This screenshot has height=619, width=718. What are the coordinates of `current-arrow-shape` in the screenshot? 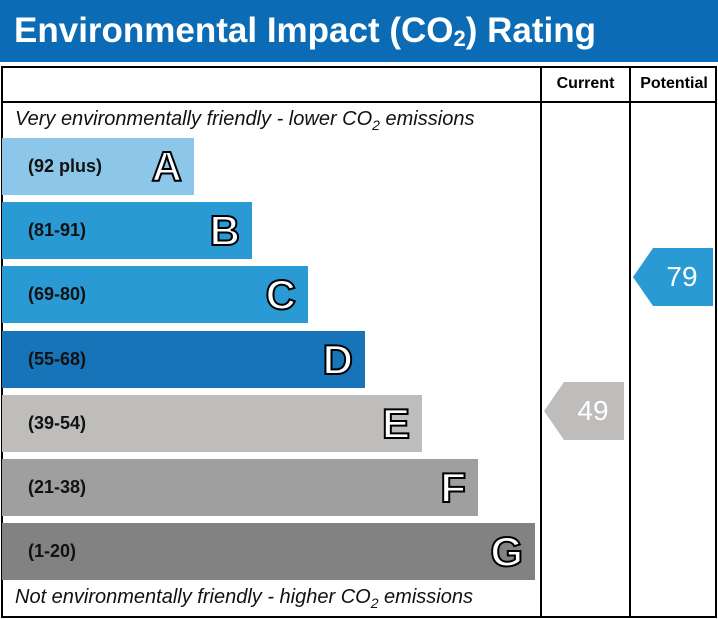 It's located at (584, 411).